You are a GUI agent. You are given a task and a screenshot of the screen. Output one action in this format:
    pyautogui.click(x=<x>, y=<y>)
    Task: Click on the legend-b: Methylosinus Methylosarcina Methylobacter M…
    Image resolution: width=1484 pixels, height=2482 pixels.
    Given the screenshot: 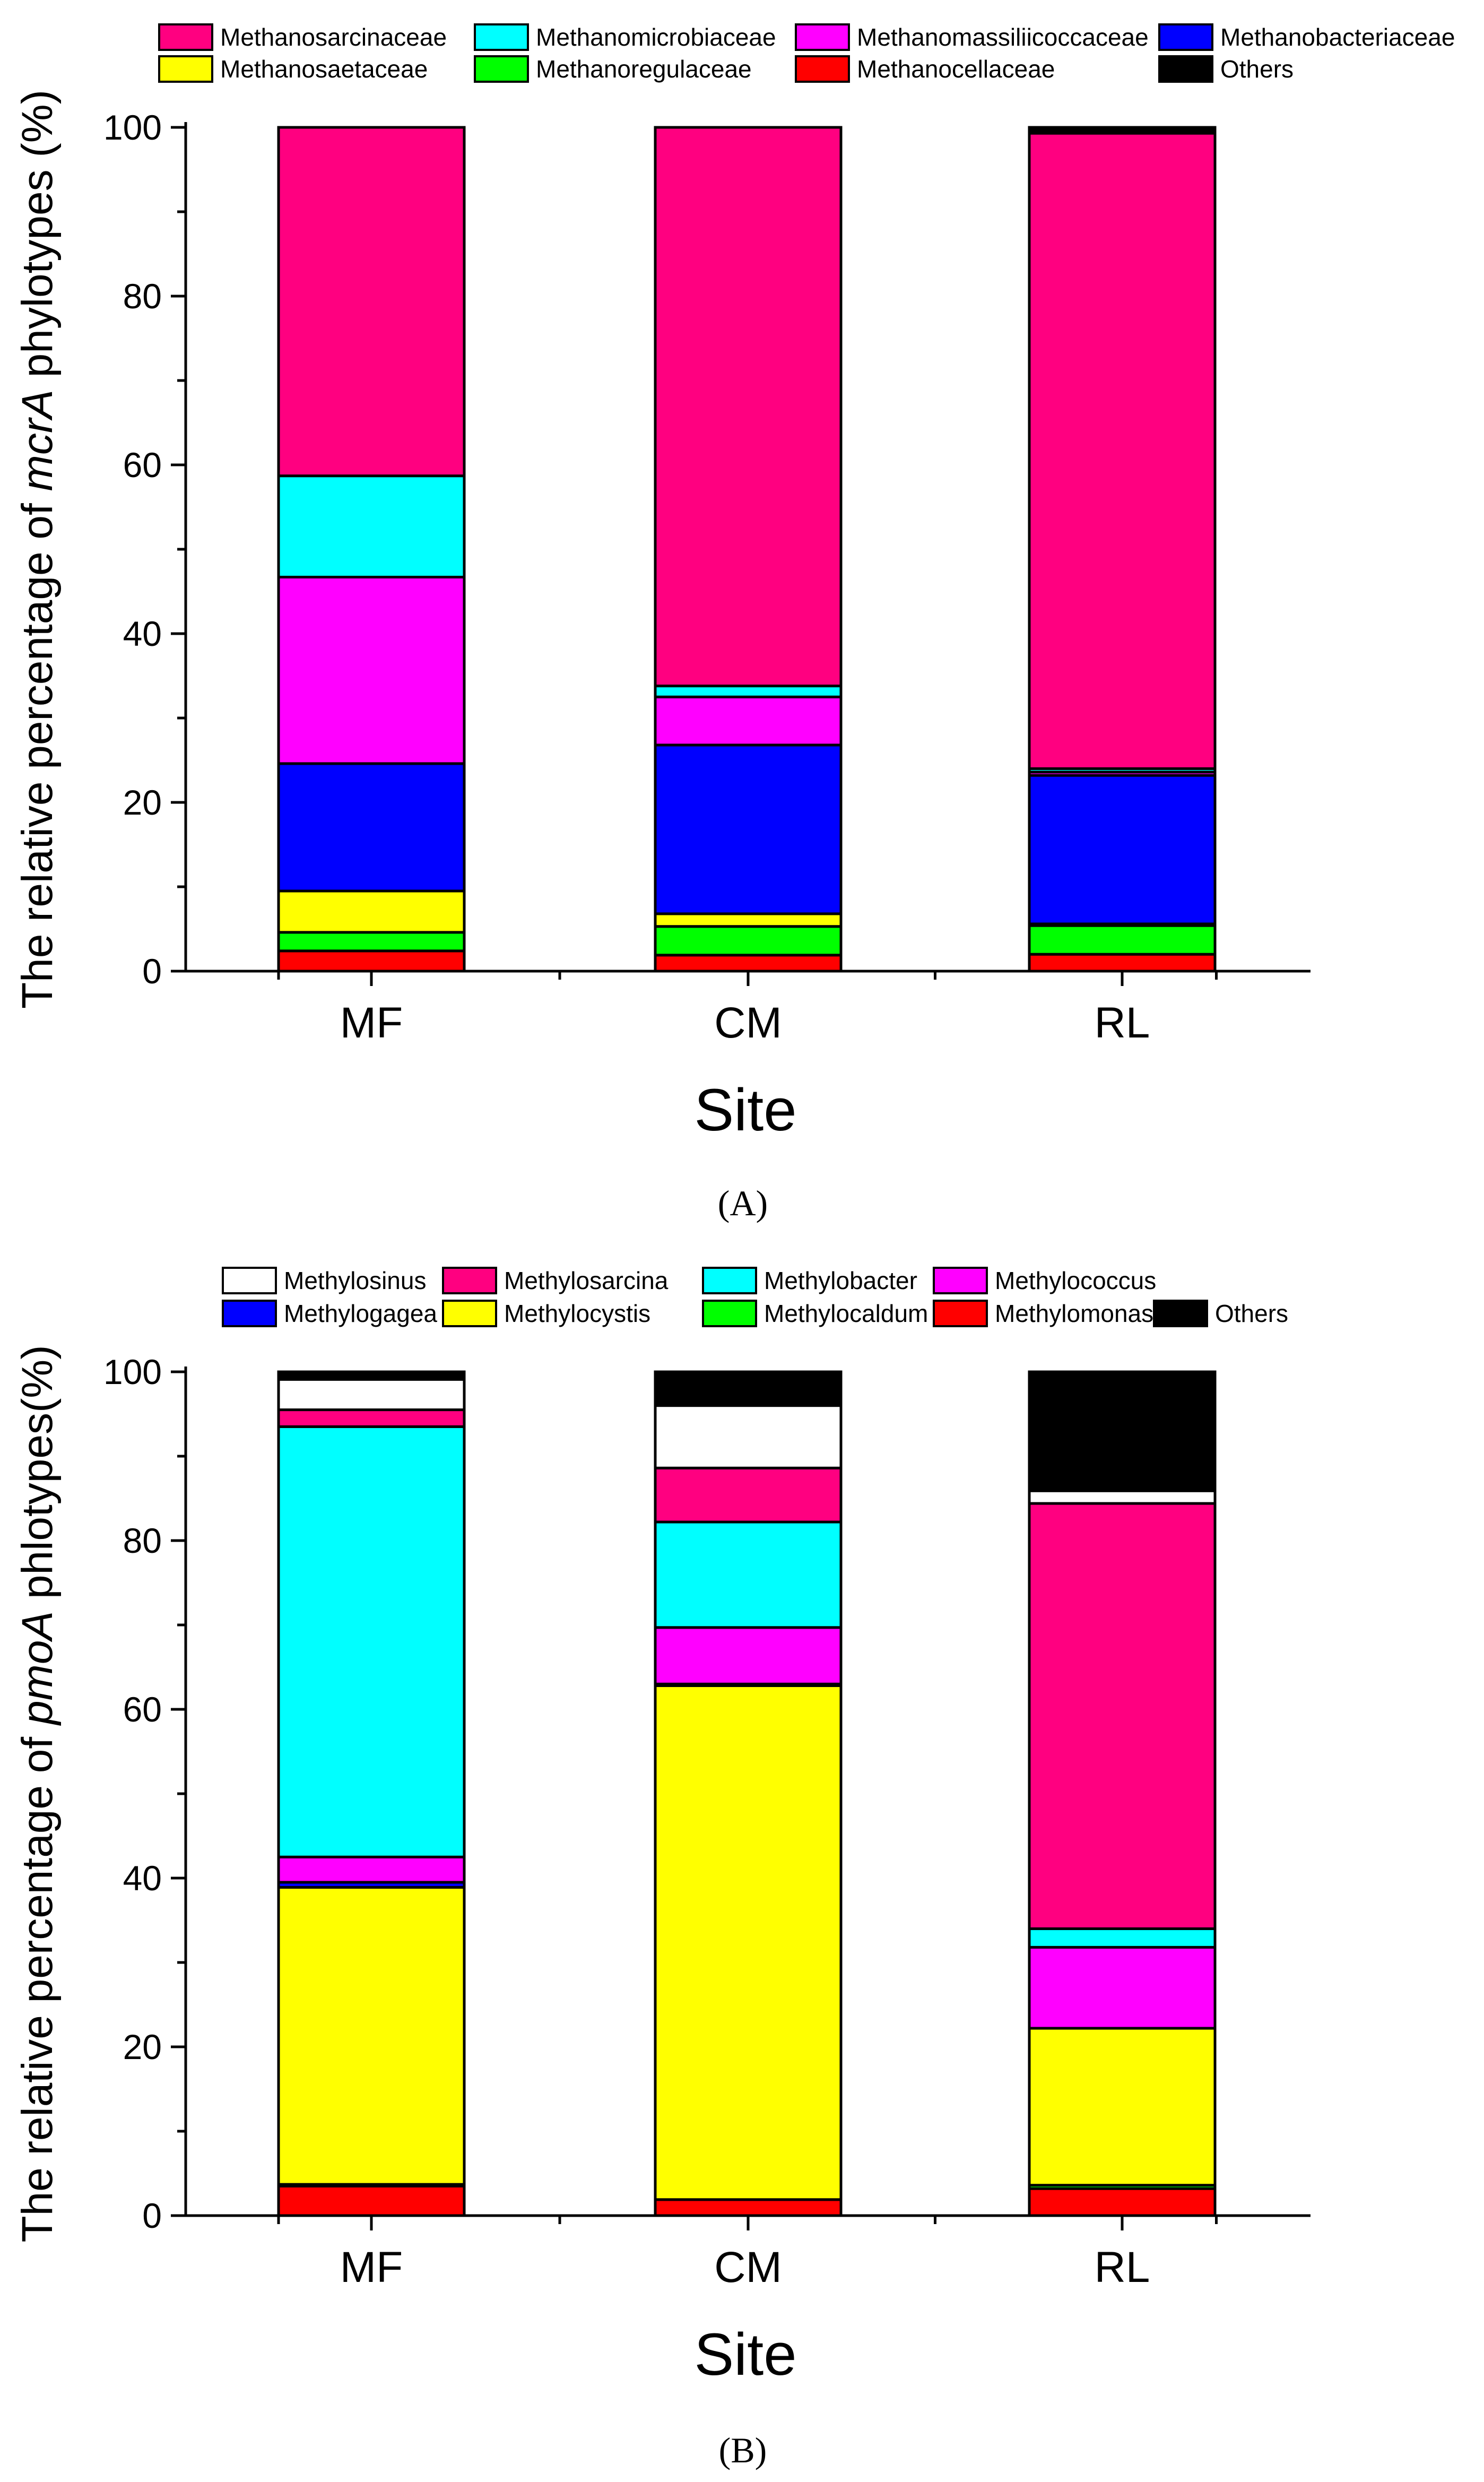 What is the action you would take?
    pyautogui.click(x=755, y=1297)
    